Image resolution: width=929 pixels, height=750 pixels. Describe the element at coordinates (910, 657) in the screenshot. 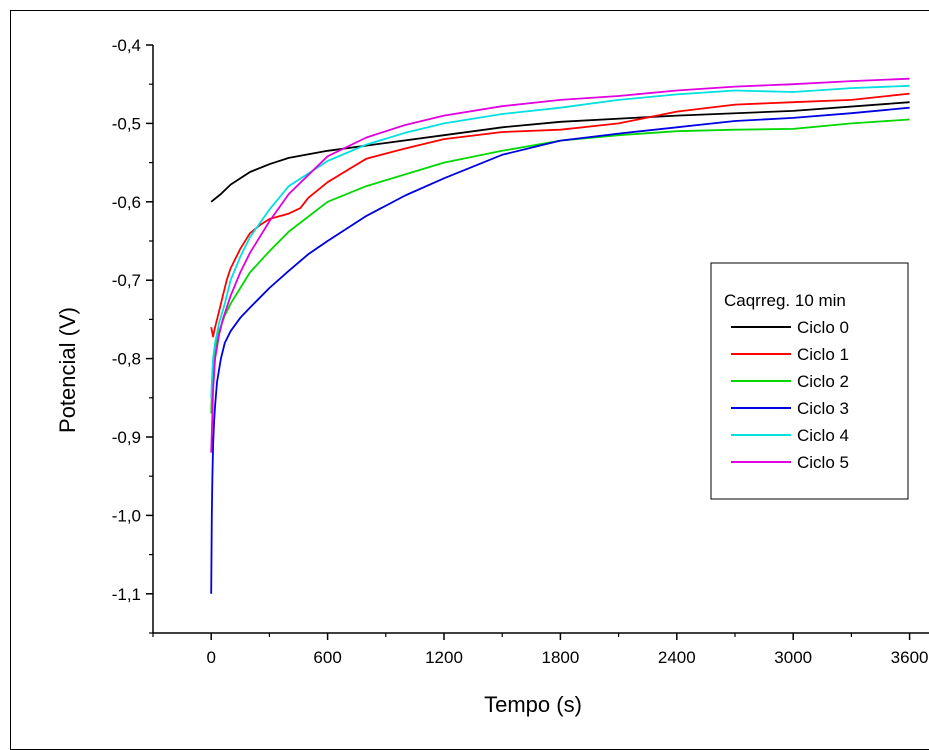

I see `x-tick-label: 3600` at that location.